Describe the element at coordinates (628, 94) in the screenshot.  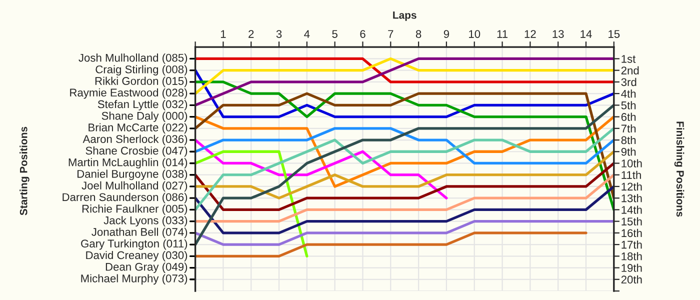
I see `y-tick-label: 4th` at that location.